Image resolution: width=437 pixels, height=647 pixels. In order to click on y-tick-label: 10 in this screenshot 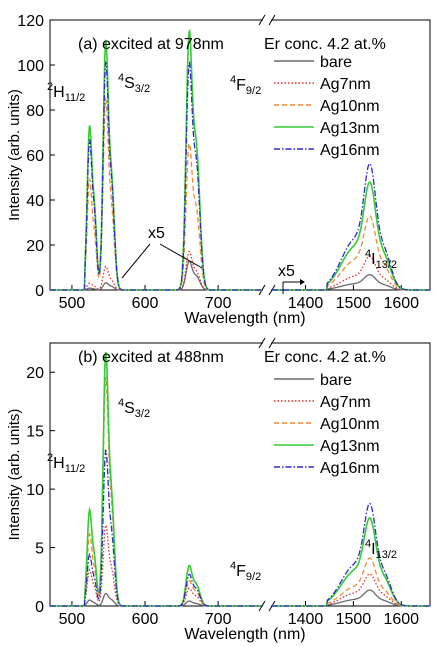, I will do `click(35, 490)`.